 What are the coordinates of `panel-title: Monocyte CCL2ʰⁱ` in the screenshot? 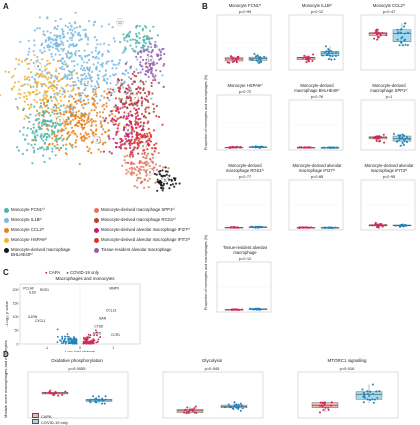 It's located at (389, 5).